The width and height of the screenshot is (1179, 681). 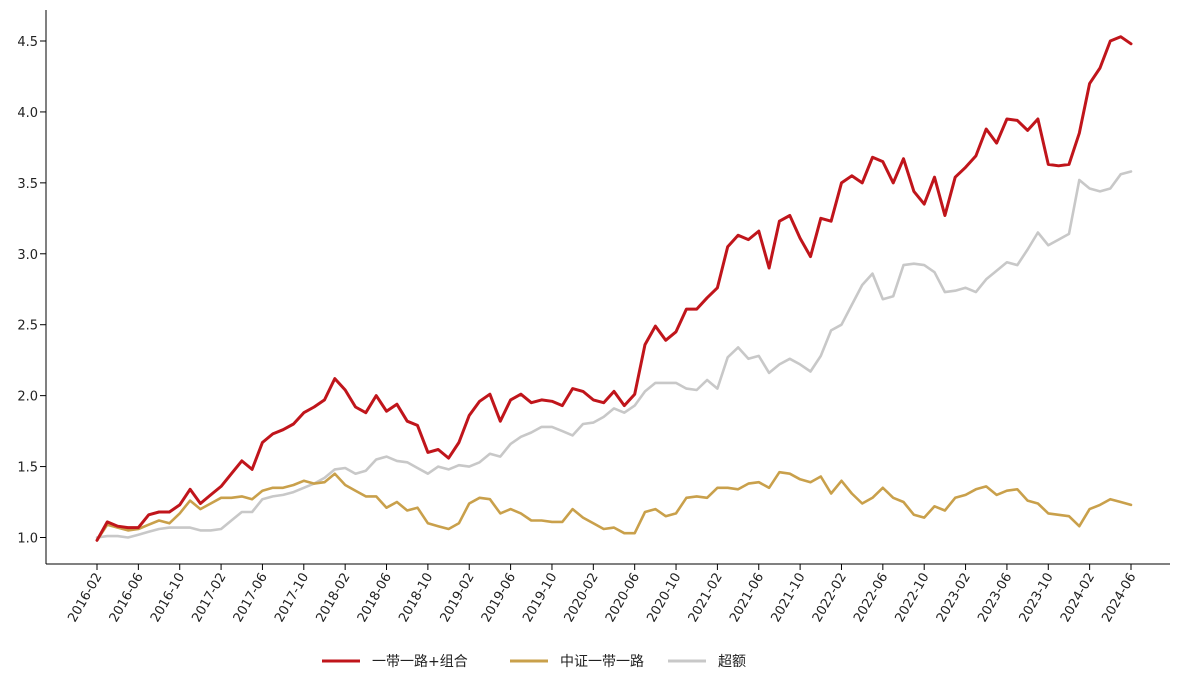 What do you see at coordinates (499, 598) in the screenshot?
I see `x-tick-label: 2019-06` at bounding box center [499, 598].